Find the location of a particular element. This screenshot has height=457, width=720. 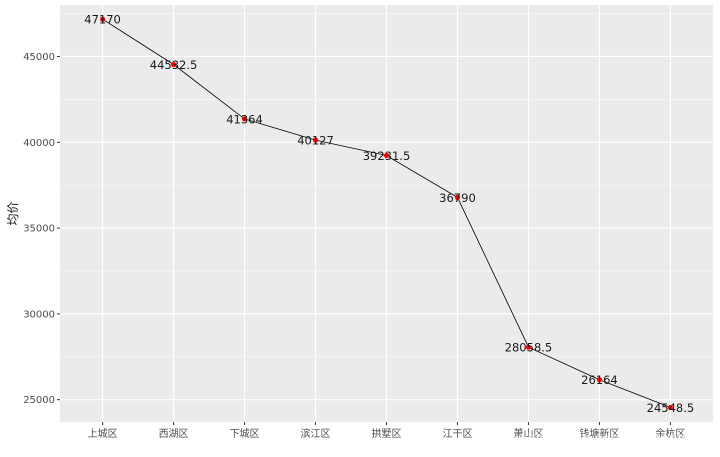

watermark-text: https://blog.csdn.net/blogreenhand is located at coordinates (595, 439).